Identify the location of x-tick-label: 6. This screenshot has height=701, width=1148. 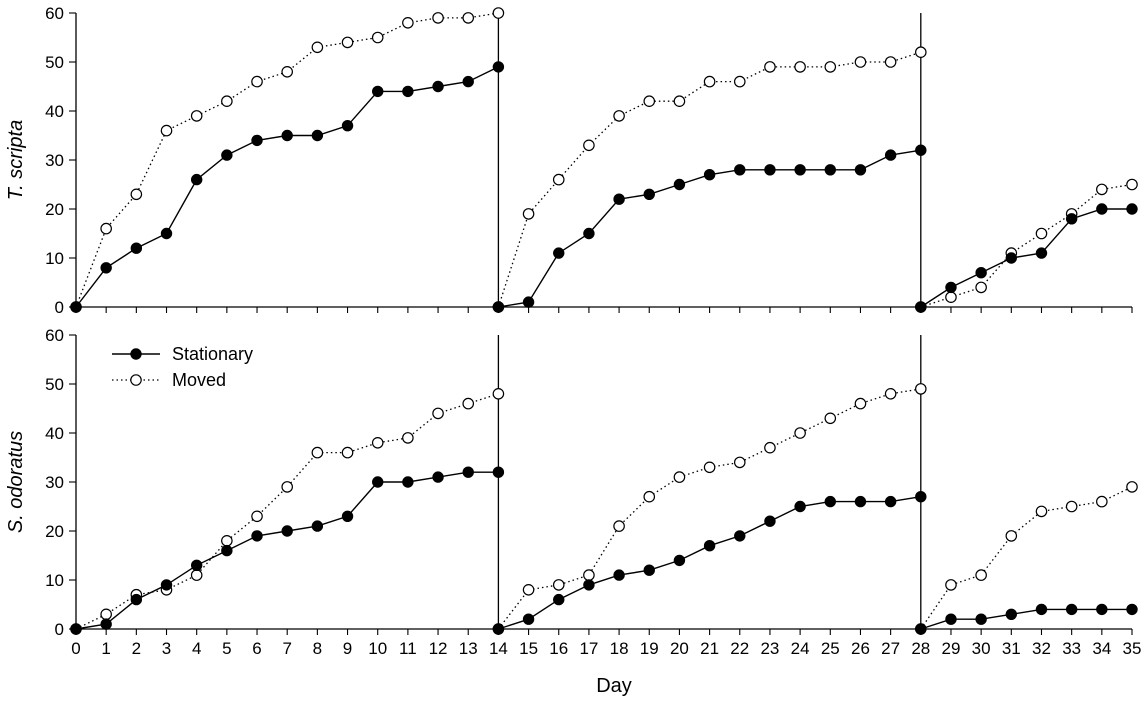
(256, 648).